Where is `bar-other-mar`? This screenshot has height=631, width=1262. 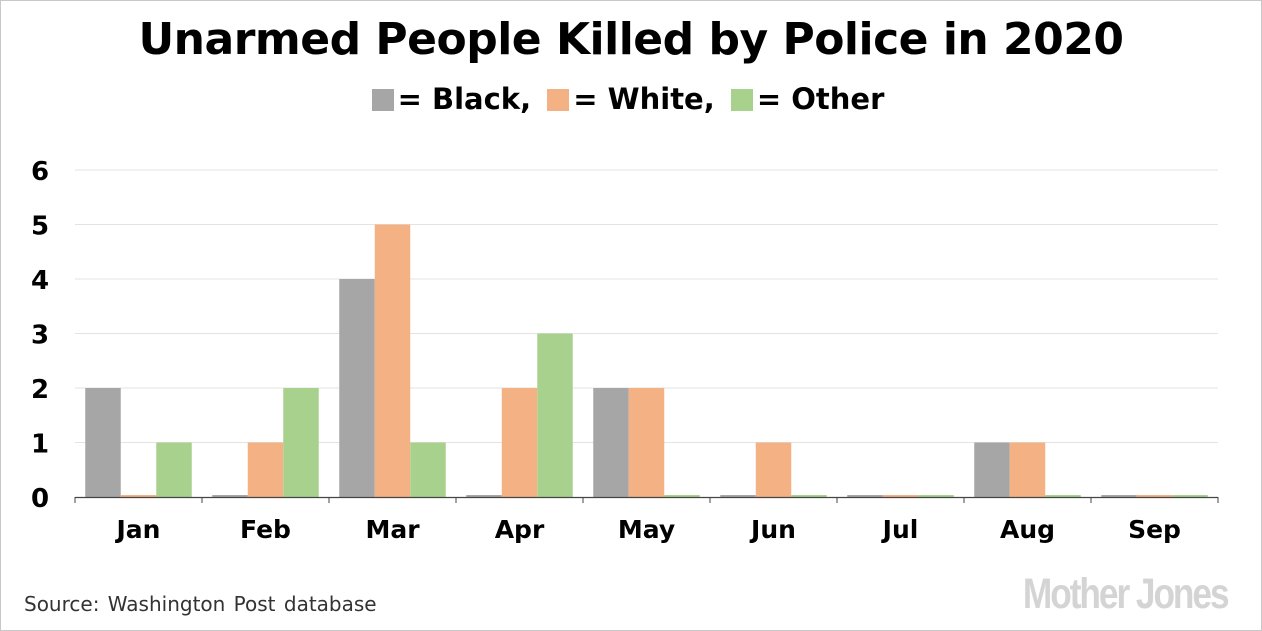
bar-other-mar is located at coordinates (428, 469).